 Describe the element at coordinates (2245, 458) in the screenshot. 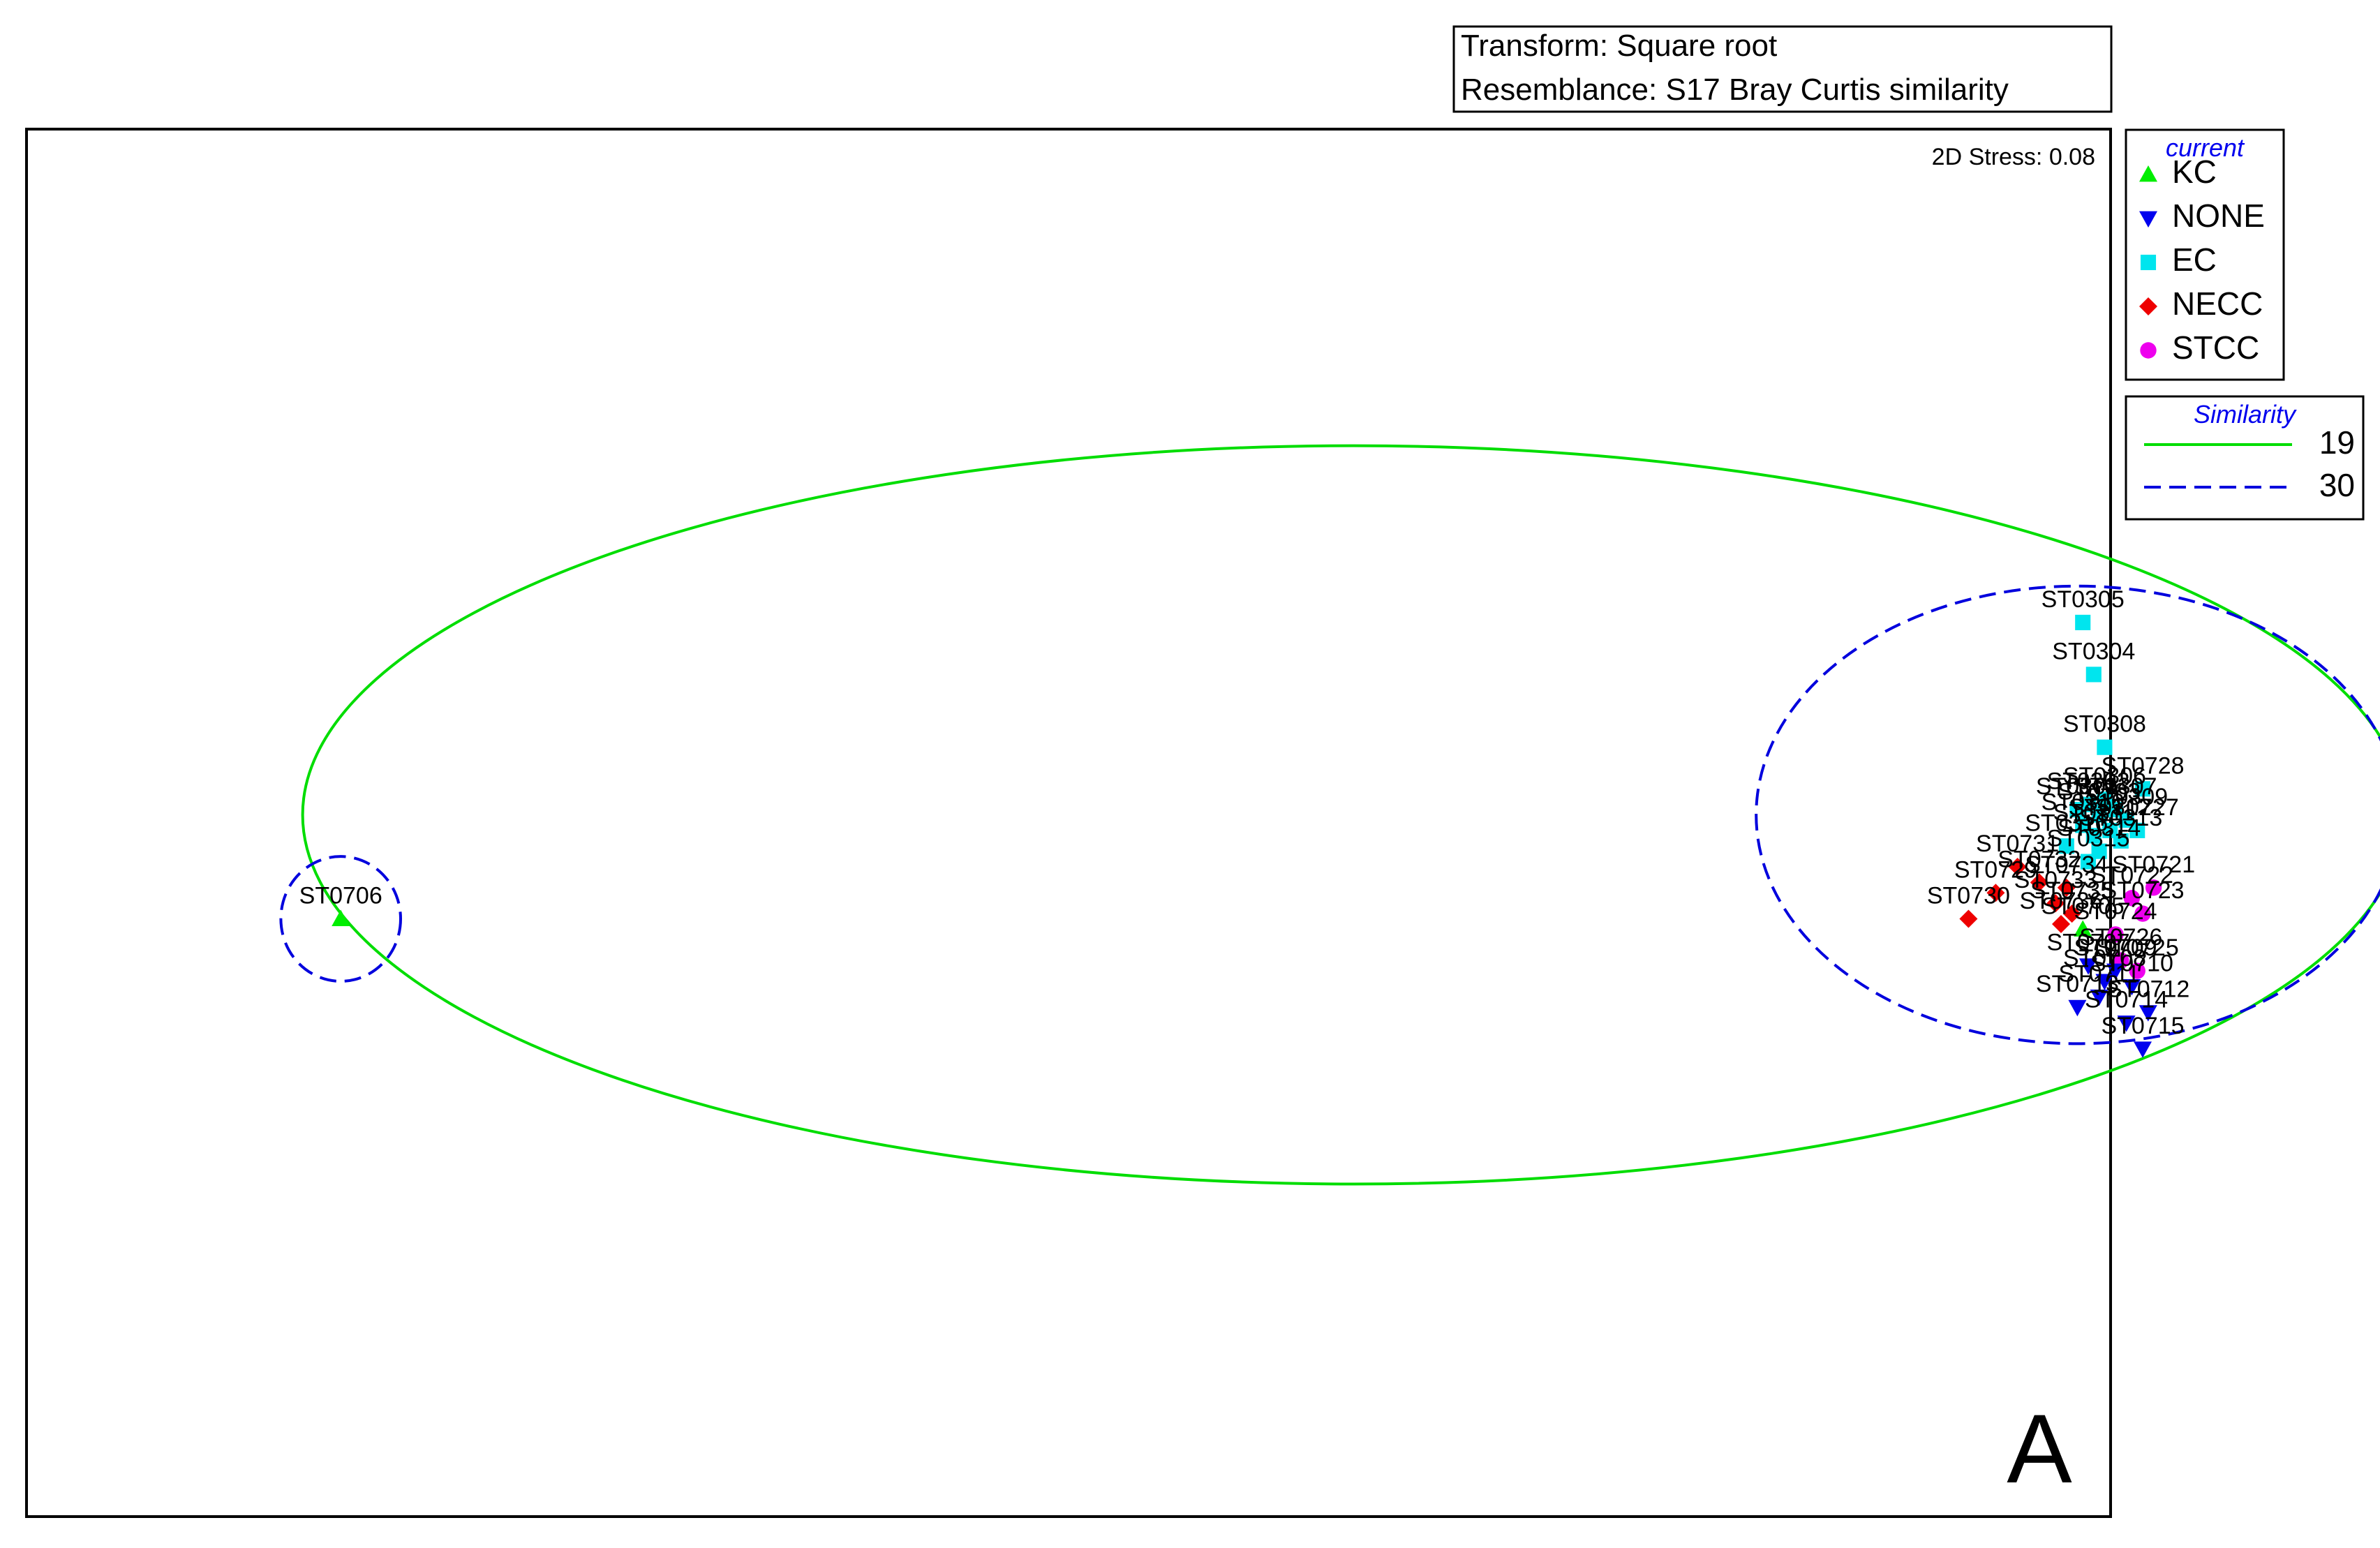

I see `legend-similarity: Similarity 19 30` at that location.